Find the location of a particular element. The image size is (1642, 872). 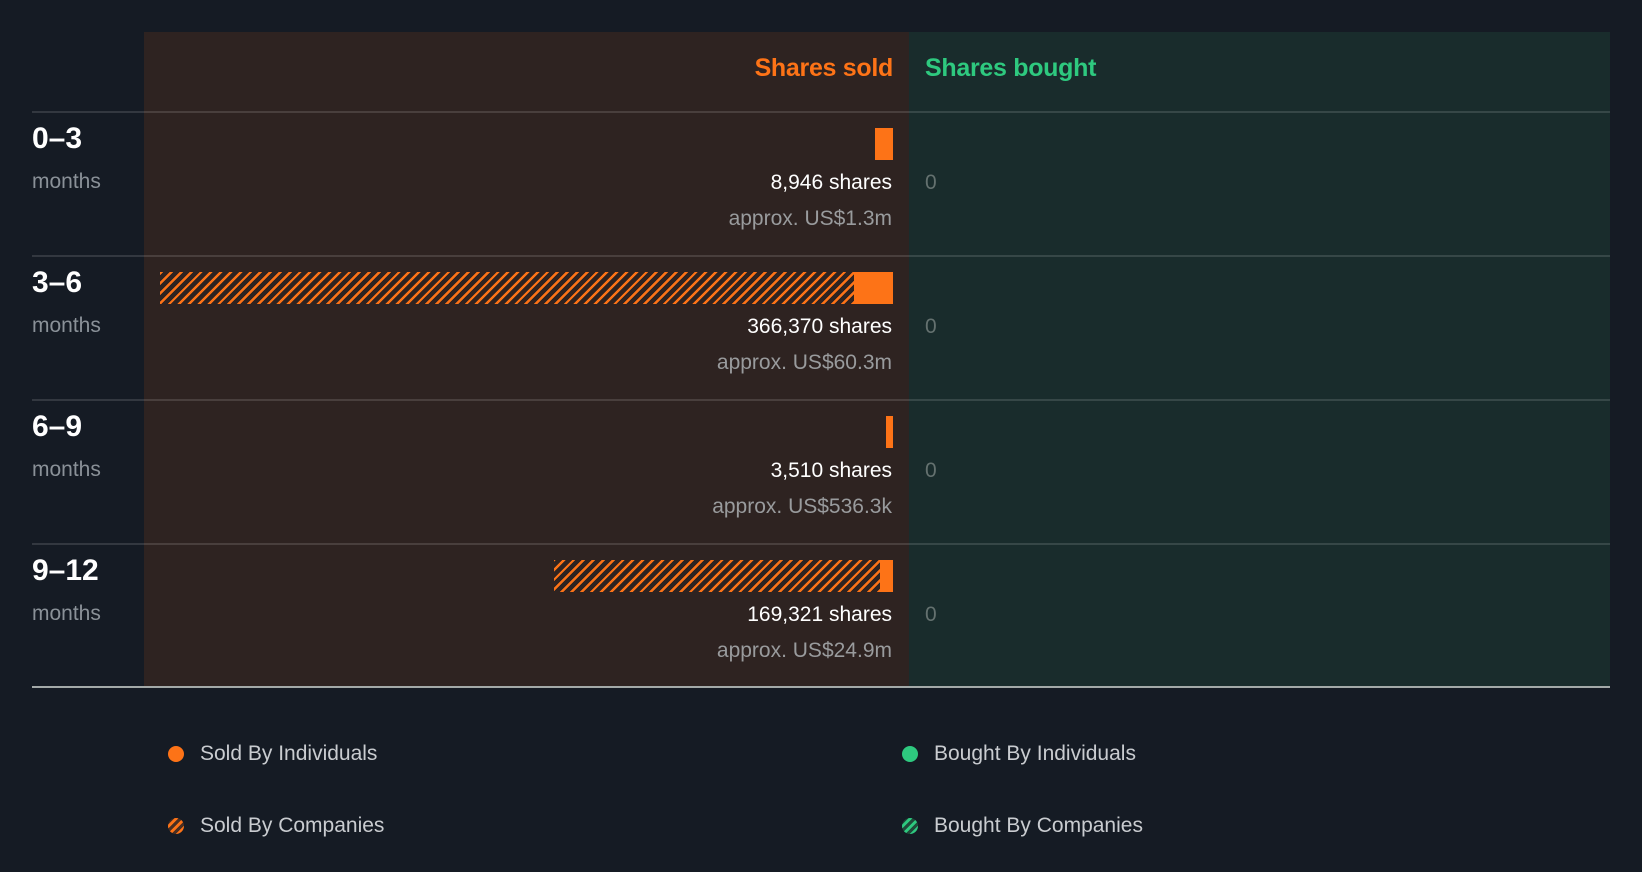

legend-label: Bought By Individuals is located at coordinates (1035, 753).